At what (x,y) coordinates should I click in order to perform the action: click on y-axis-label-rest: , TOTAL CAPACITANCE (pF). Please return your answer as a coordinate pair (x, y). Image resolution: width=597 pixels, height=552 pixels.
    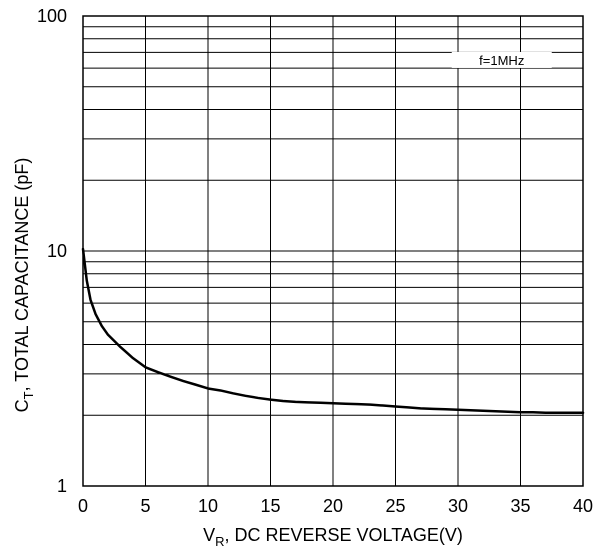
    Looking at the image, I should click on (22, 275).